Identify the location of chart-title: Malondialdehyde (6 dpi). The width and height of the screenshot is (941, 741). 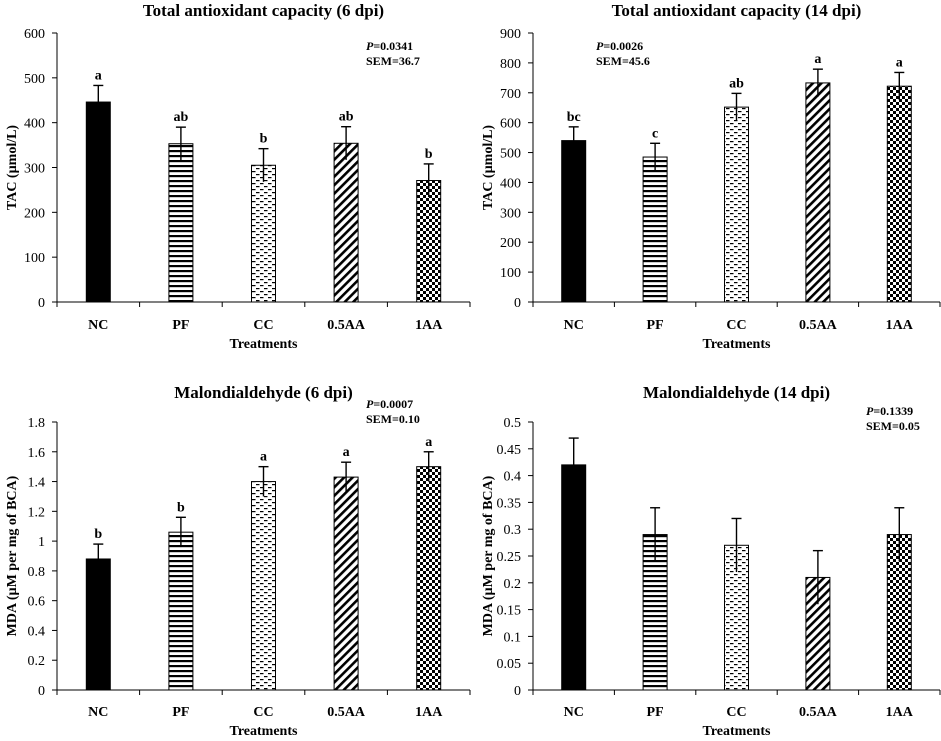
(263, 392).